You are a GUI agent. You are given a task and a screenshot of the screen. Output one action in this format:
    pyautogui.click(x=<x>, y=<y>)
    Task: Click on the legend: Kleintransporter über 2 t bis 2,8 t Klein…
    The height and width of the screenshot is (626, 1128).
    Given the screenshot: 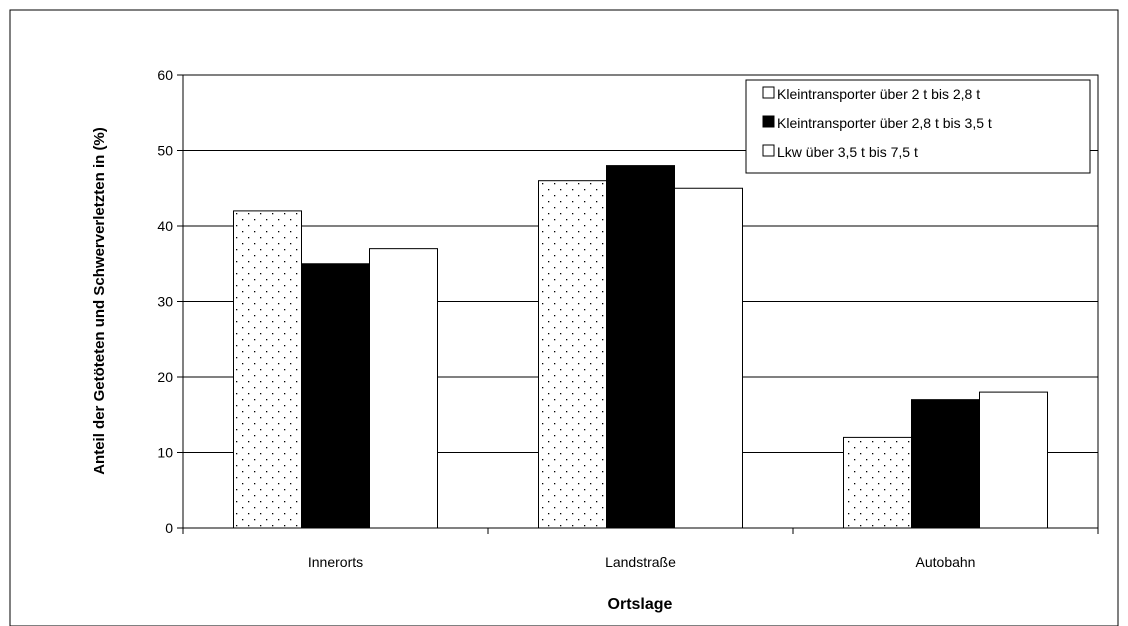 What is the action you would take?
    pyautogui.click(x=918, y=126)
    